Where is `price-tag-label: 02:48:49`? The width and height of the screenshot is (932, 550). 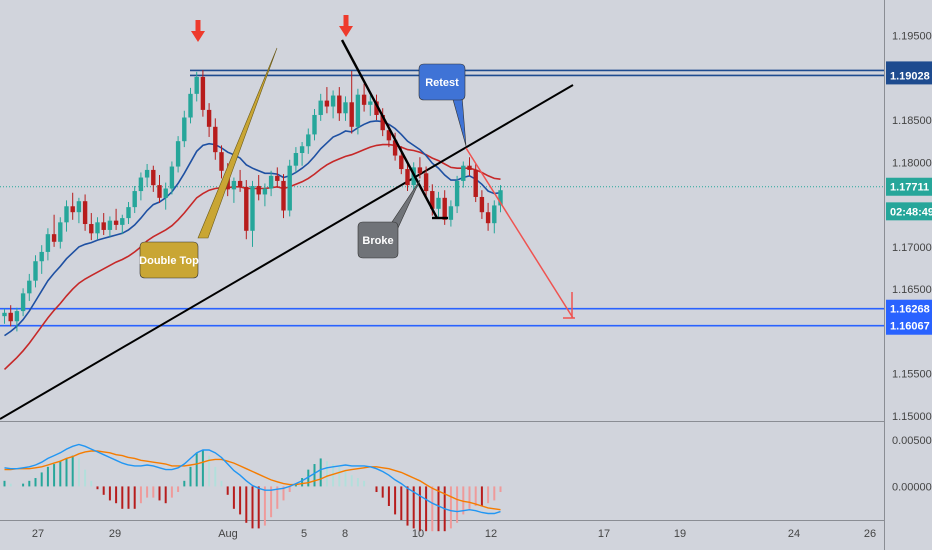 price-tag-label: 02:48:49 is located at coordinates (911, 212).